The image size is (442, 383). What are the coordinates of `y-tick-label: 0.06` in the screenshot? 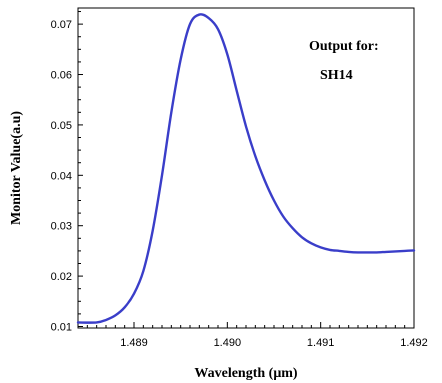 It's located at (61, 76).